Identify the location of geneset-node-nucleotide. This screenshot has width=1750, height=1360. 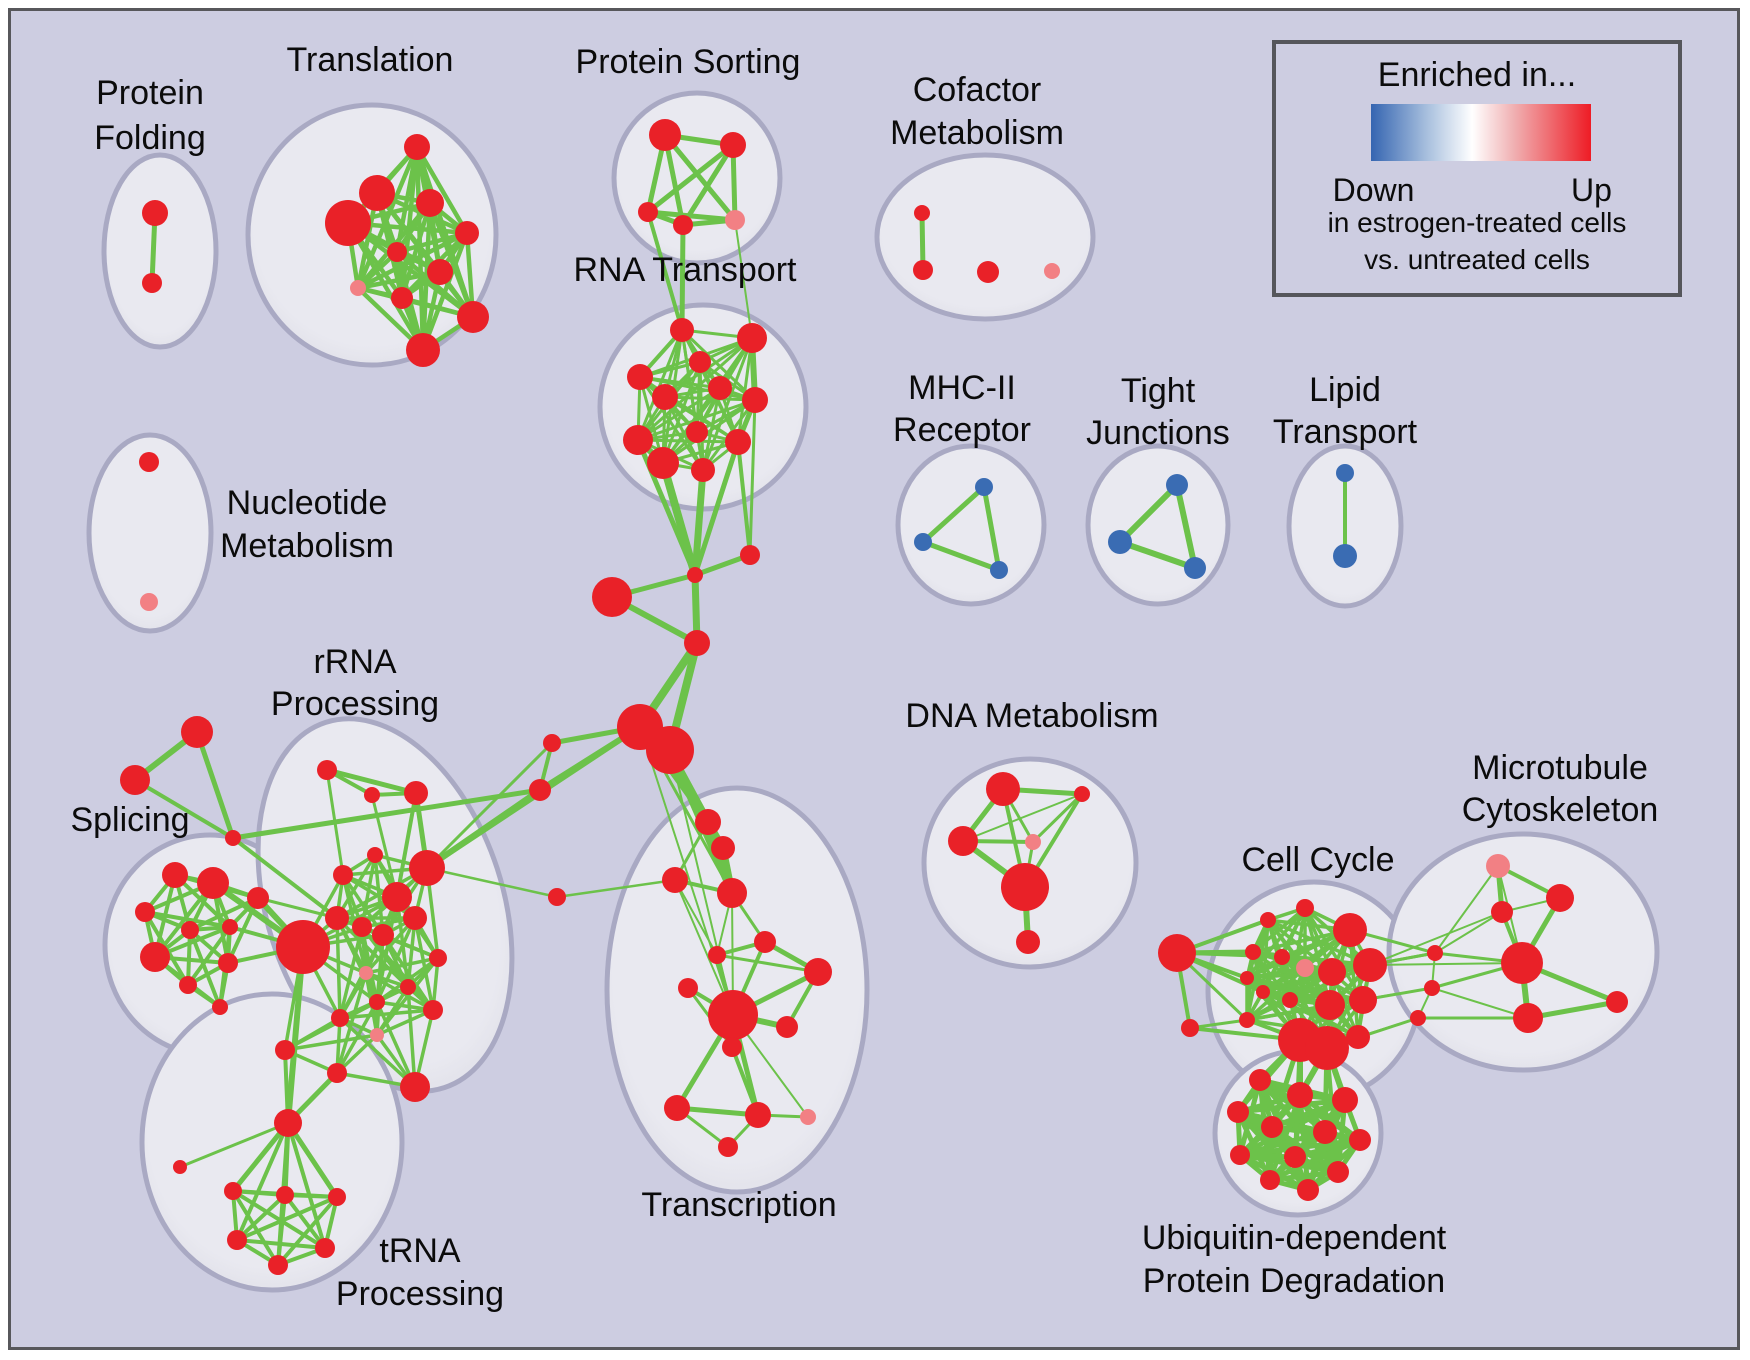
(149, 462).